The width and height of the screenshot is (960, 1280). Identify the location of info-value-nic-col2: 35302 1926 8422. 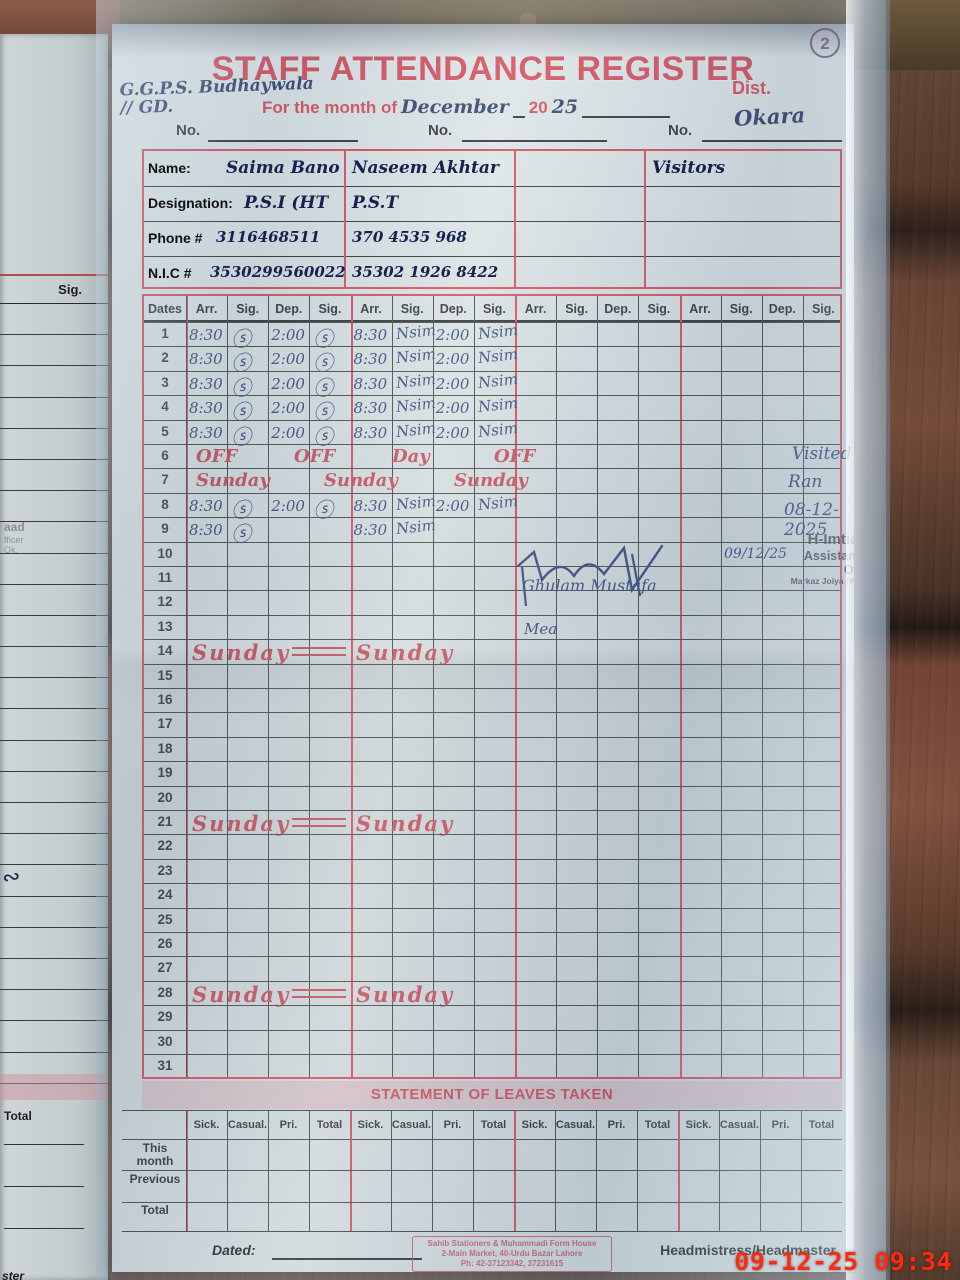
(425, 272).